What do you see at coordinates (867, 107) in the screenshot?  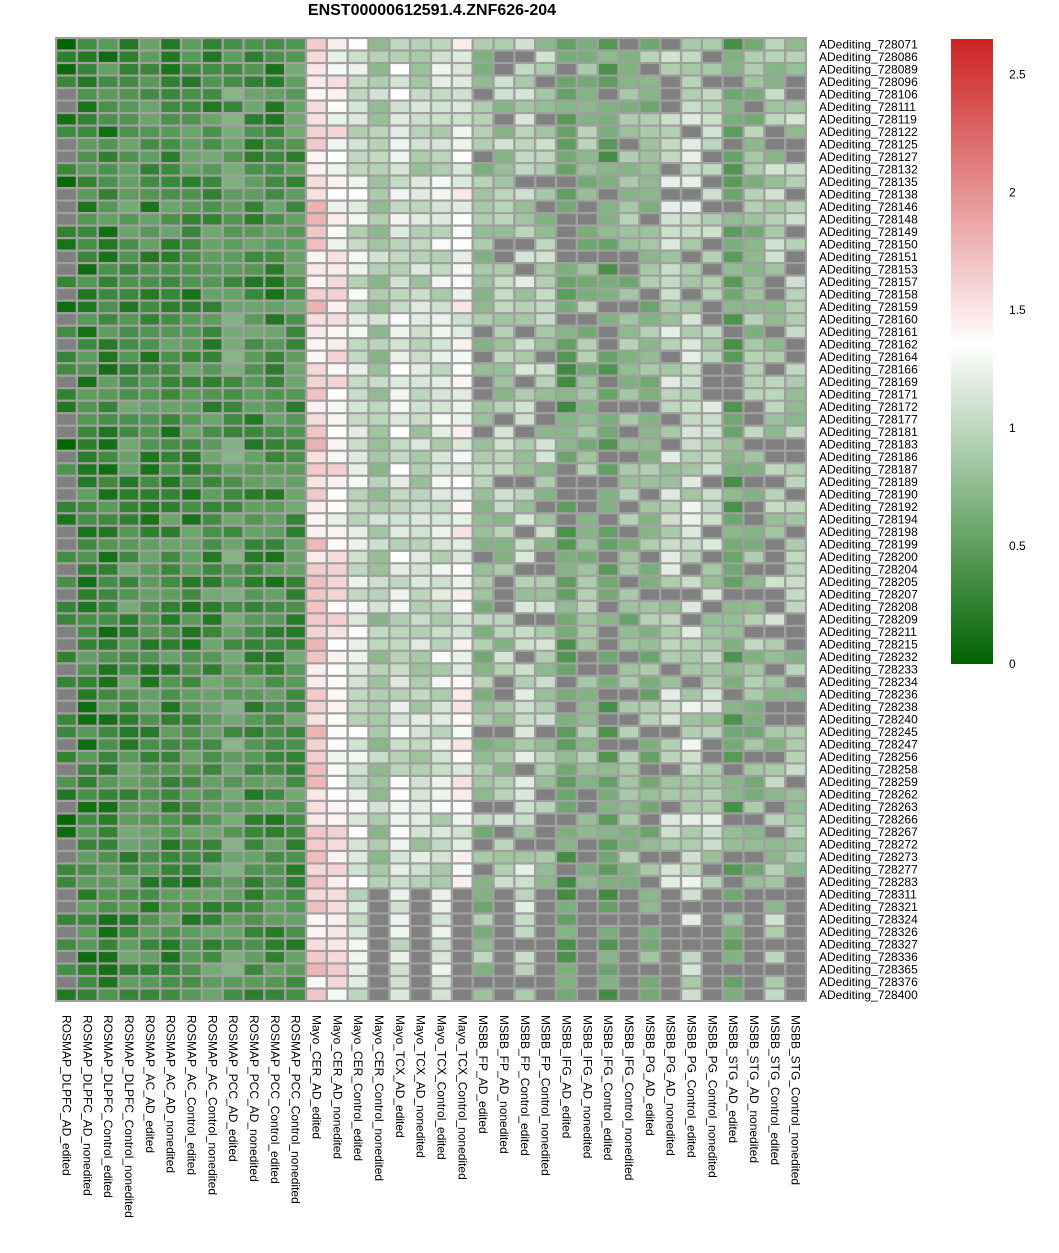 I see `row-label: ADediting_728111` at bounding box center [867, 107].